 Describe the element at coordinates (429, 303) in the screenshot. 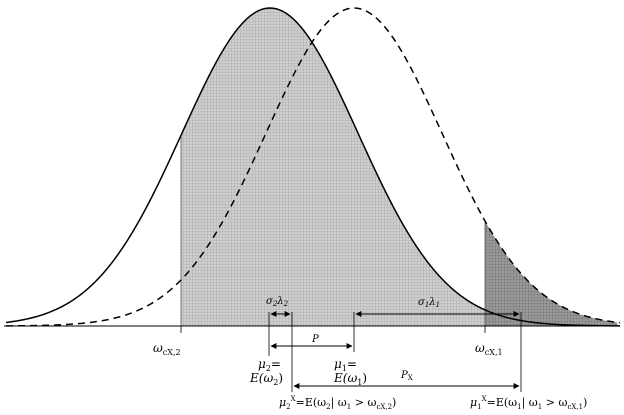

I see `label-sigma1-lambda1: σ1λ1` at that location.